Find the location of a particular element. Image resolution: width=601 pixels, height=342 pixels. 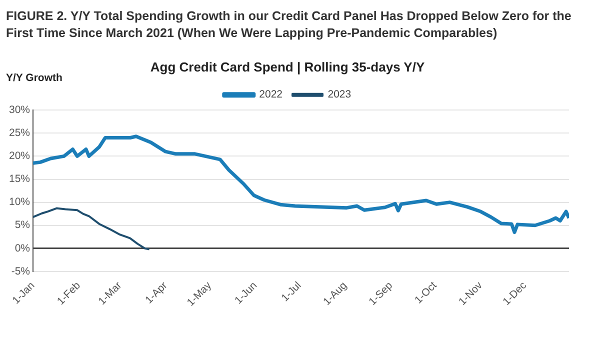

y-tick-label: -5% is located at coordinates (20, 271).